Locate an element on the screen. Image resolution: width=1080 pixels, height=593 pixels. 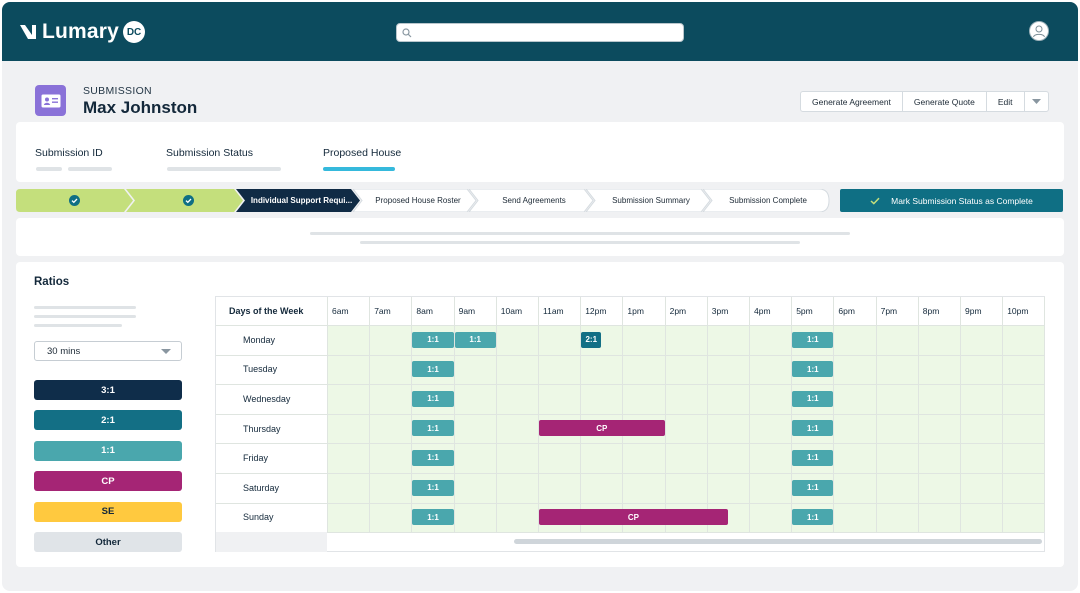
grid-footer is located at coordinates (630, 542).